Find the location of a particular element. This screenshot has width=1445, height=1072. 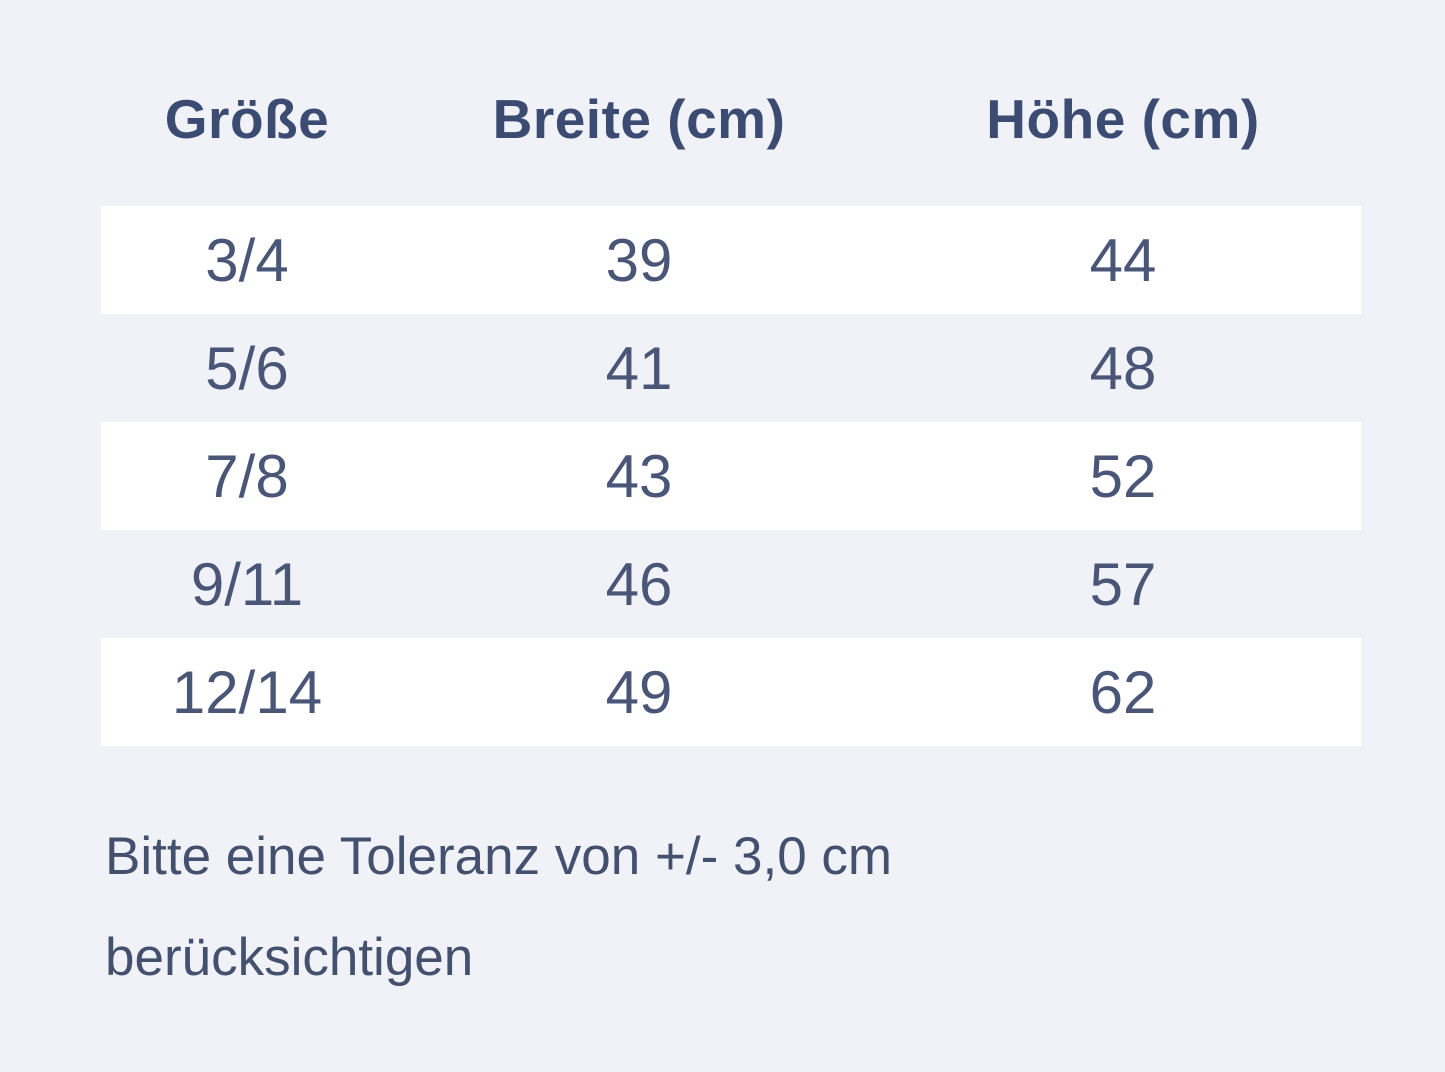

height-cell: 57 is located at coordinates (1123, 584).